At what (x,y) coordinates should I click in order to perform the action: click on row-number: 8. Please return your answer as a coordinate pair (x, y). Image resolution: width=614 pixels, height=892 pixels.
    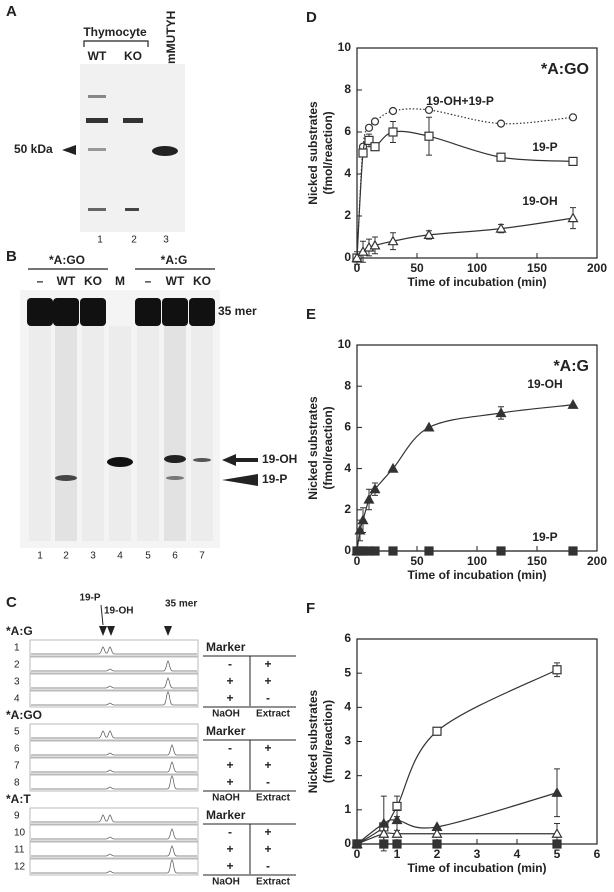
    Looking at the image, I should click on (17, 783).